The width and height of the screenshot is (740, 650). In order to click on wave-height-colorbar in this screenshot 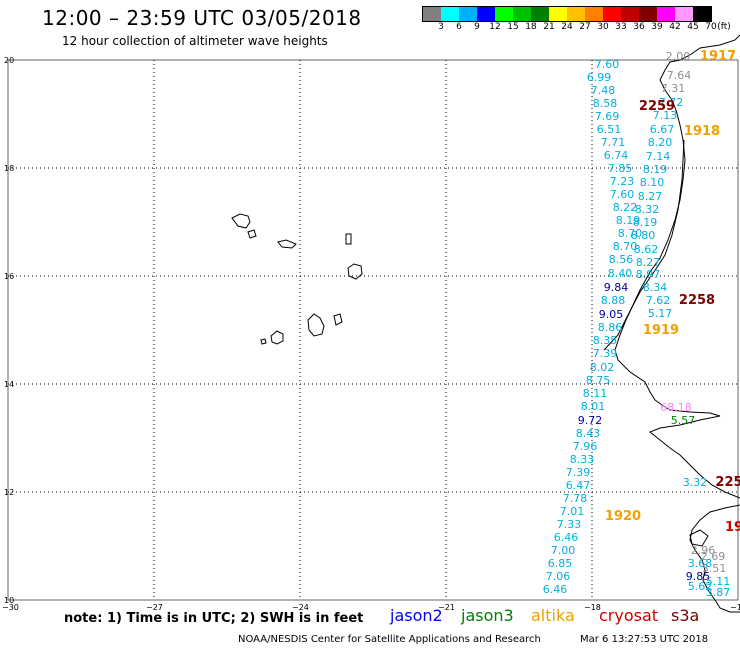, I will do `click(567, 14)`.